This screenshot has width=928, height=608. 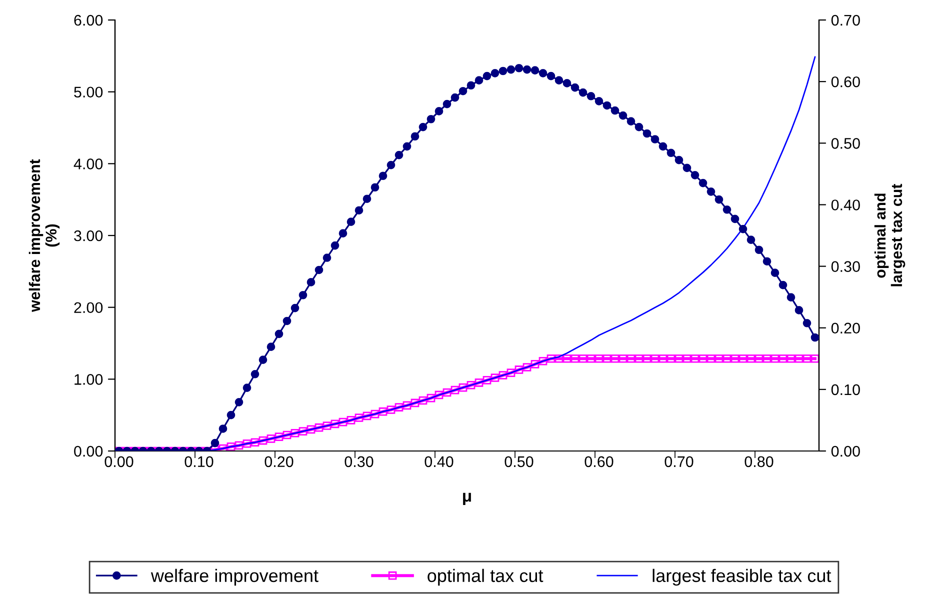 I want to click on y2-tick-label: 0.70, so click(x=845, y=20).